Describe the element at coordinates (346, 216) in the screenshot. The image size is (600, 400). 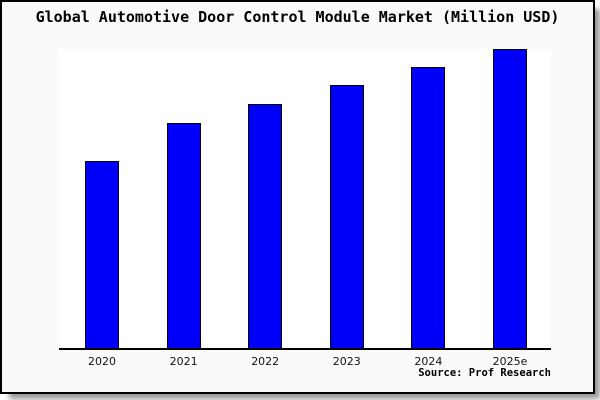
I see `bar-2023` at that location.